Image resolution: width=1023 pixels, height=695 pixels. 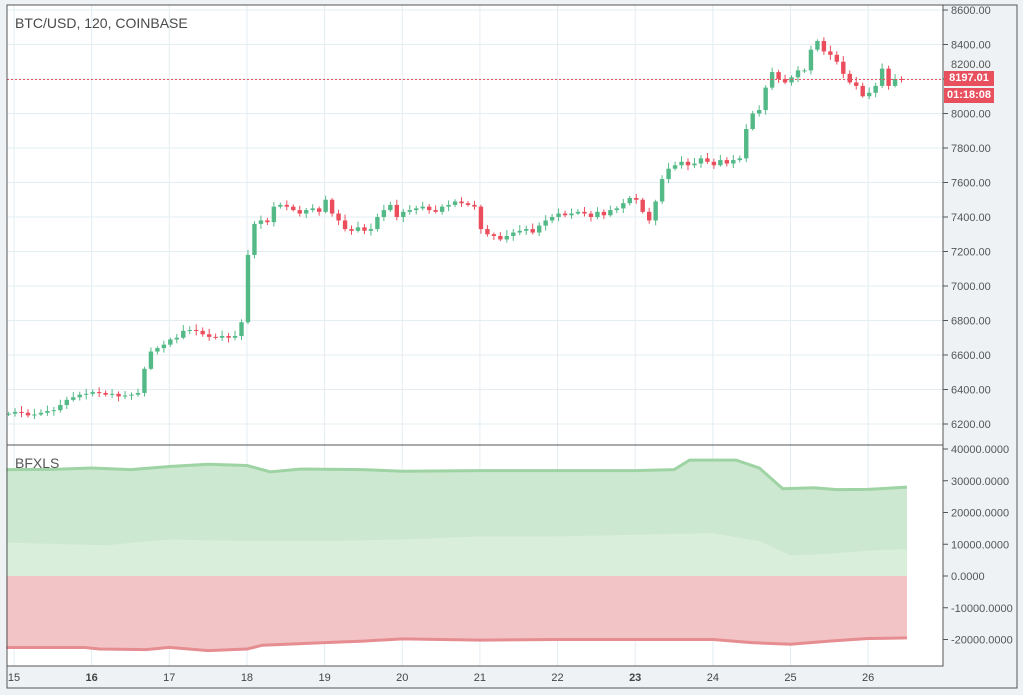 What do you see at coordinates (971, 322) in the screenshot?
I see `price-axis-label: 6800.00` at bounding box center [971, 322].